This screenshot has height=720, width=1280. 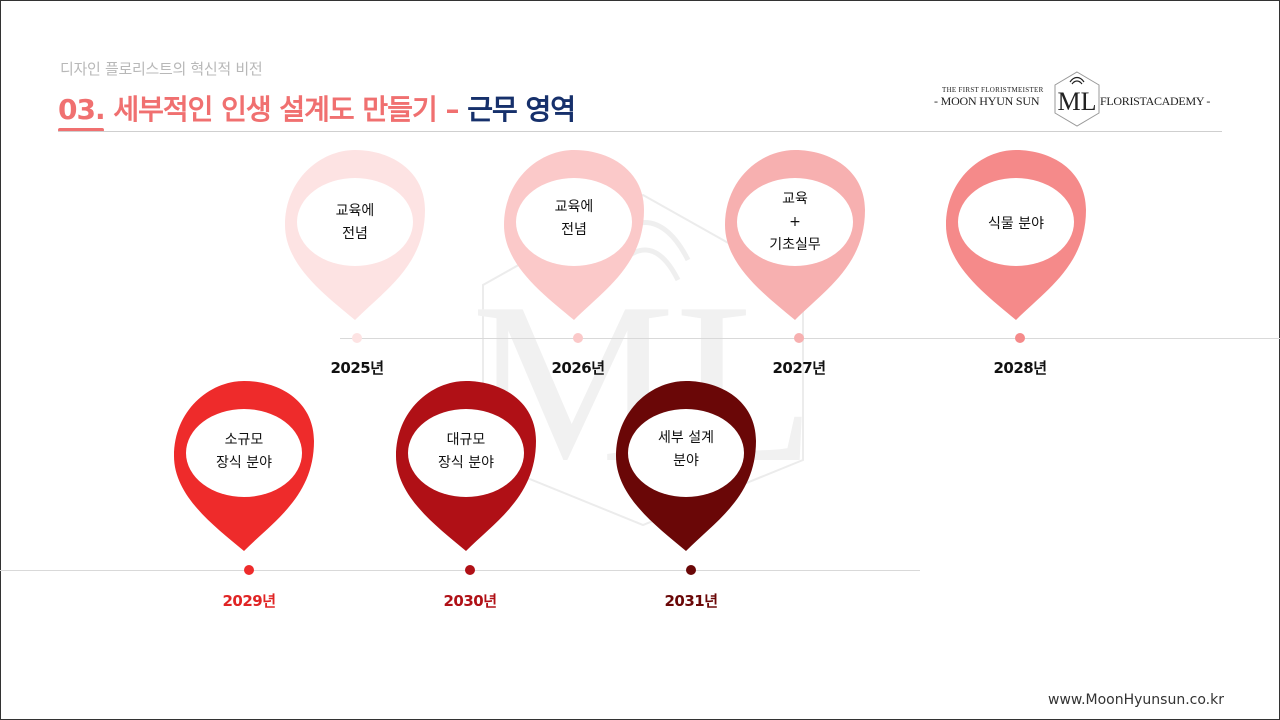 I want to click on timeline-year-2028: 2028년, so click(x=1020, y=368).